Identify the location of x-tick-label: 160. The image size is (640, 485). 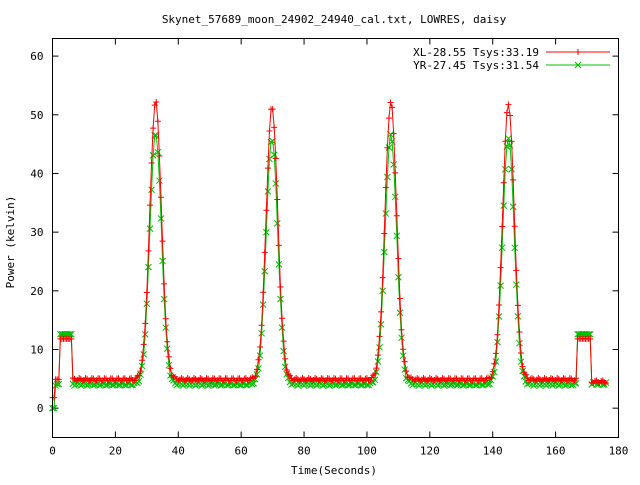
(556, 451).